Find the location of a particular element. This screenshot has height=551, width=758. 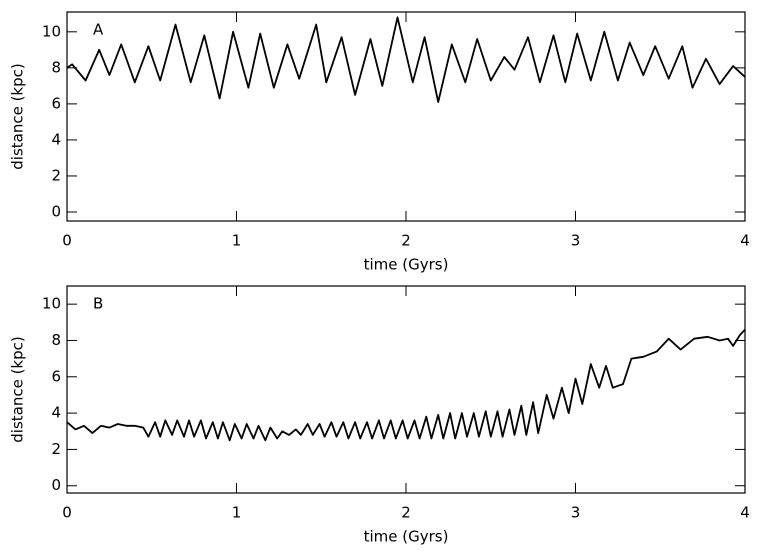

data-line is located at coordinates (406, 59).